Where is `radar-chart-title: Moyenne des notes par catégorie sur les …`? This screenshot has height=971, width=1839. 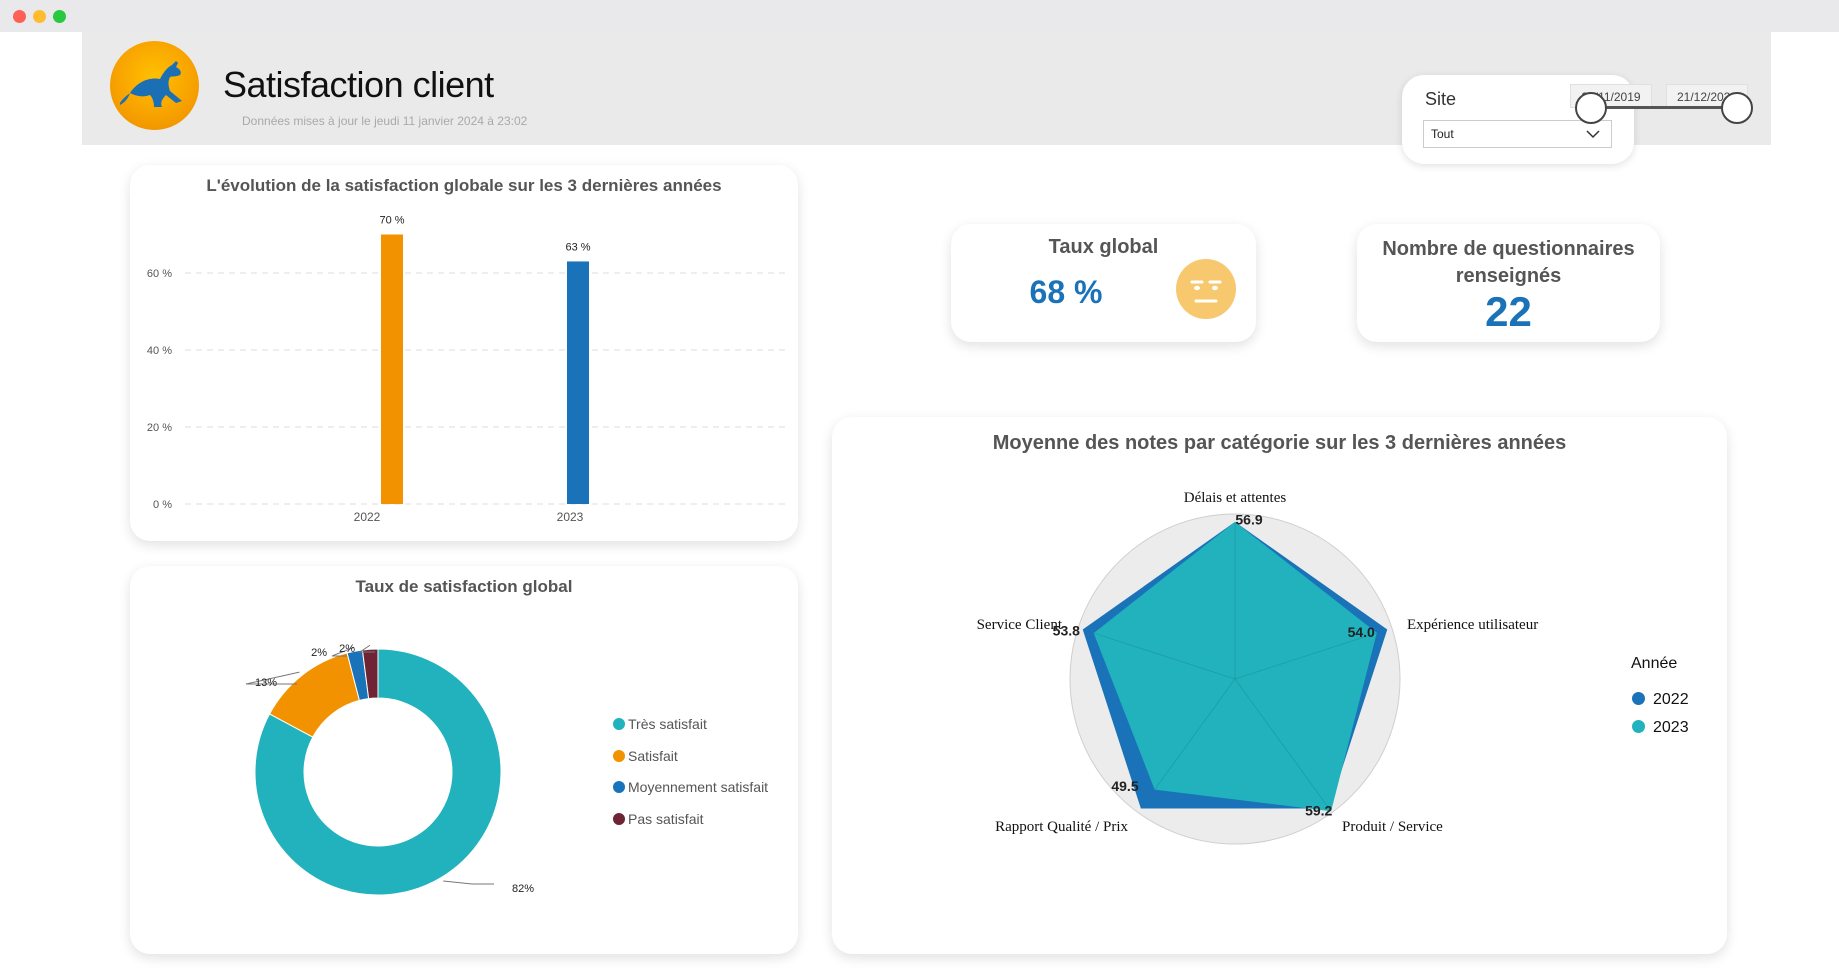 radar-chart-title: Moyenne des notes par catégorie sur les … is located at coordinates (1279, 443).